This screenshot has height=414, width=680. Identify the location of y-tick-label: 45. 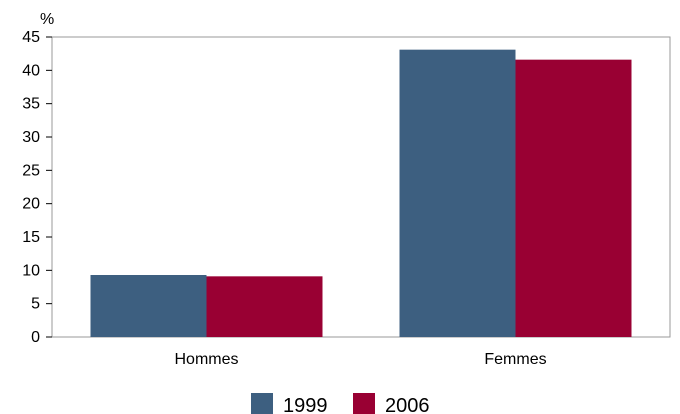
(31, 37).